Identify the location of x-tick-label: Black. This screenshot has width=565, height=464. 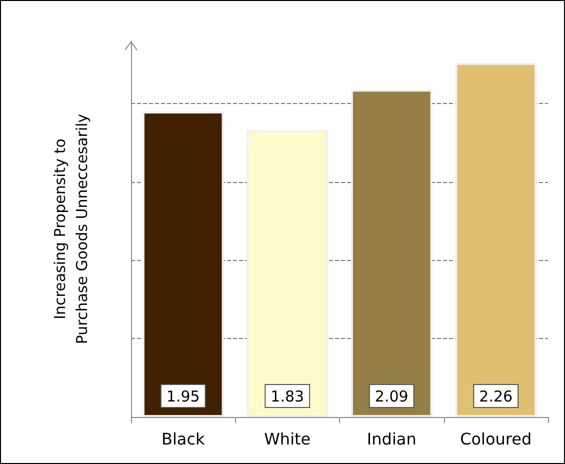
(183, 439).